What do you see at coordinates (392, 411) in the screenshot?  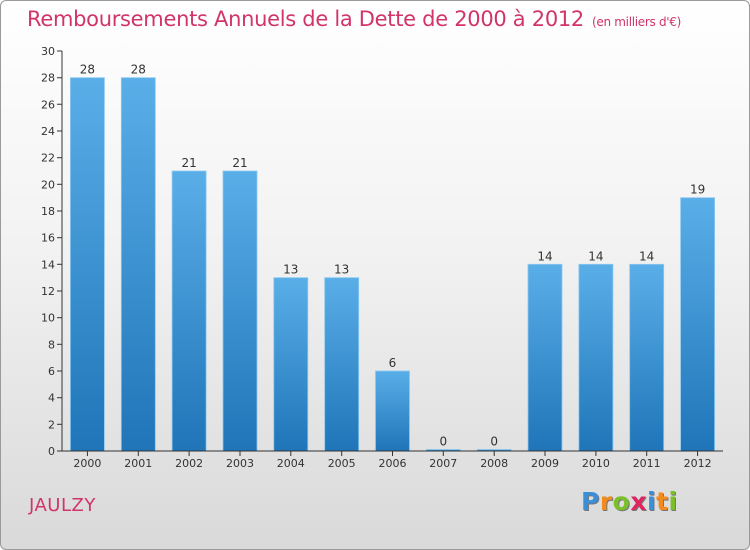 I see `bar-2006` at bounding box center [392, 411].